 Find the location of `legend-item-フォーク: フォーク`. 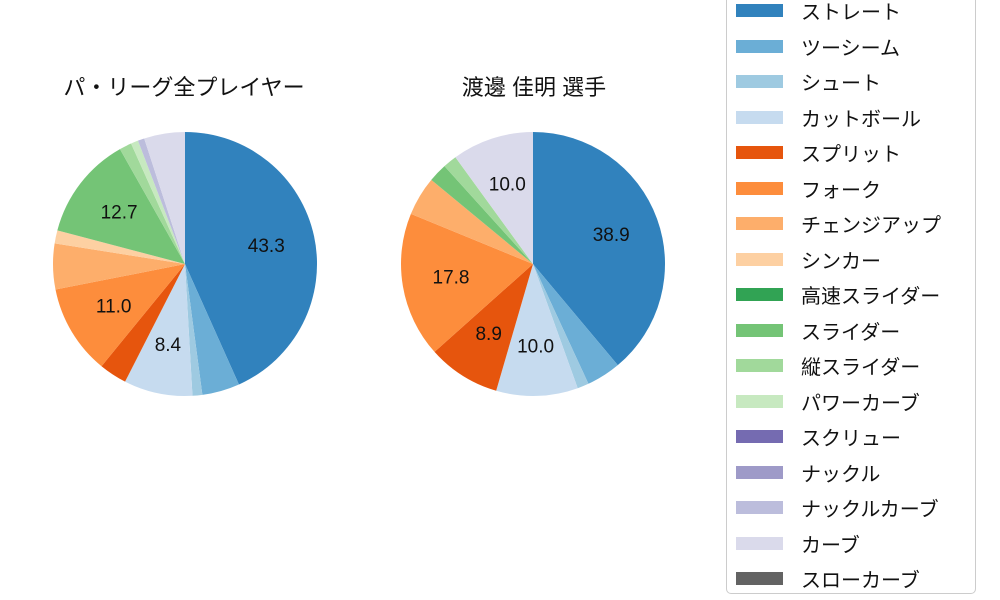

legend-item-フォーク: フォーク is located at coordinates (851, 189).